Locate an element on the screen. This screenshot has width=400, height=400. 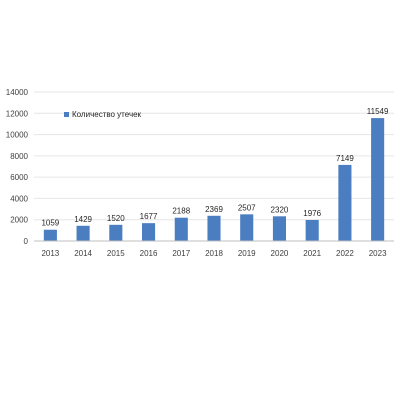
data-label: 2320 is located at coordinates (280, 209).